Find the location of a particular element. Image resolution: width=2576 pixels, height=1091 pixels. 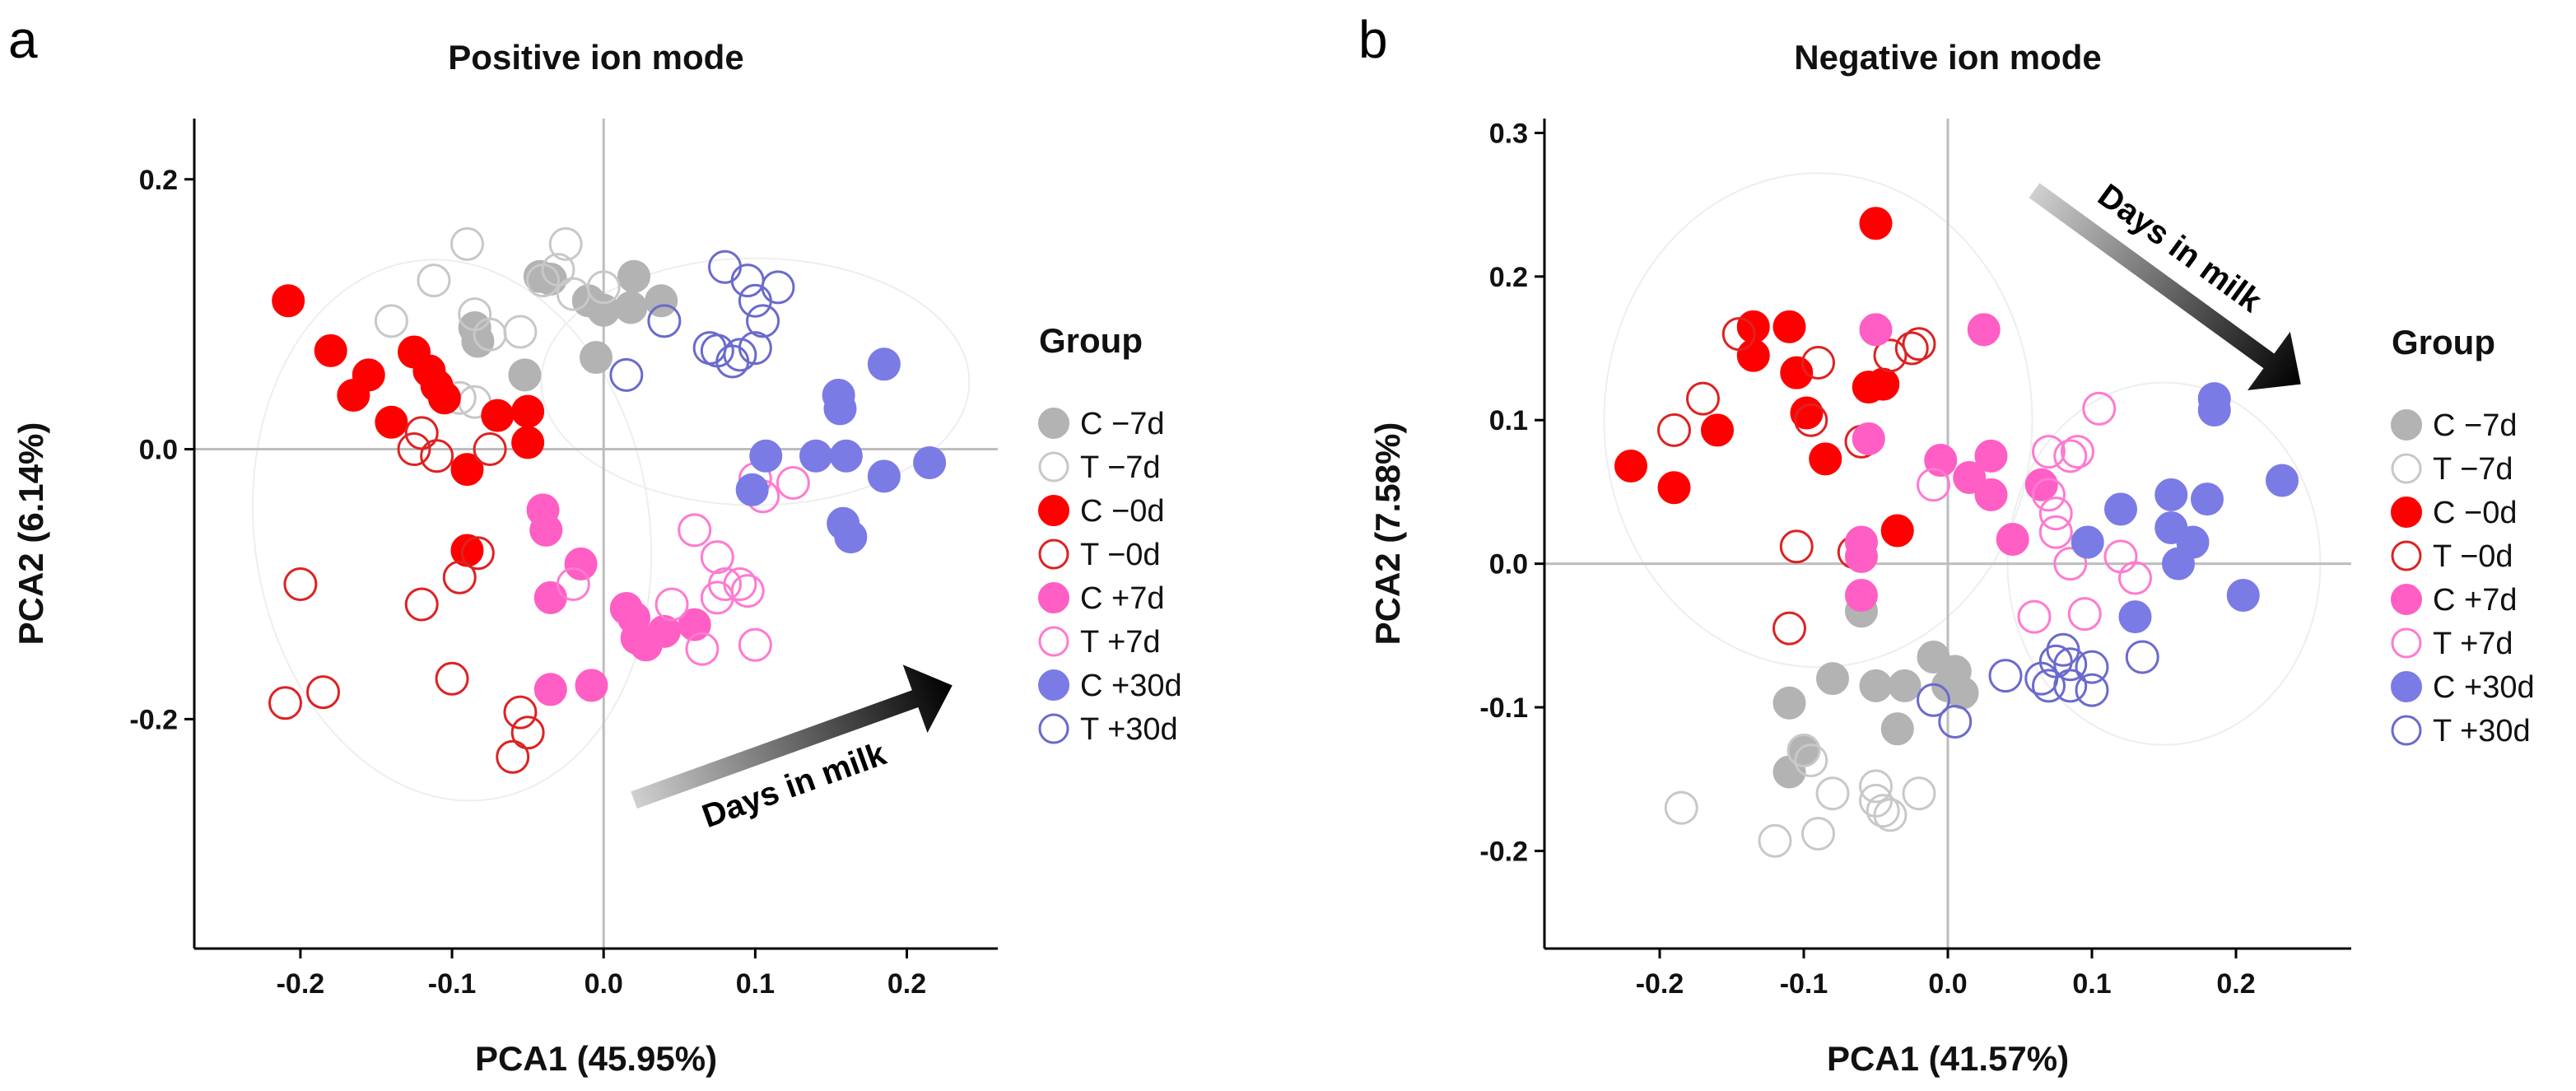

legend-label: C +30d is located at coordinates (1131, 686).